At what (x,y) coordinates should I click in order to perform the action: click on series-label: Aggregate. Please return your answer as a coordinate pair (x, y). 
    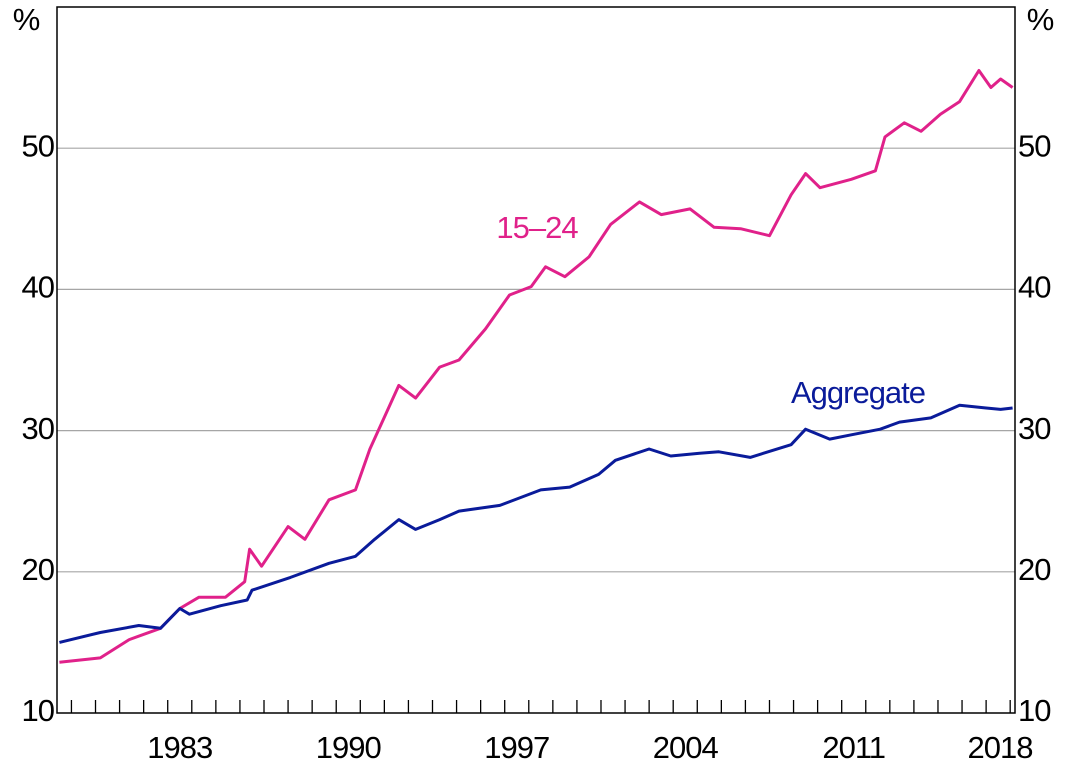
    Looking at the image, I should click on (858, 392).